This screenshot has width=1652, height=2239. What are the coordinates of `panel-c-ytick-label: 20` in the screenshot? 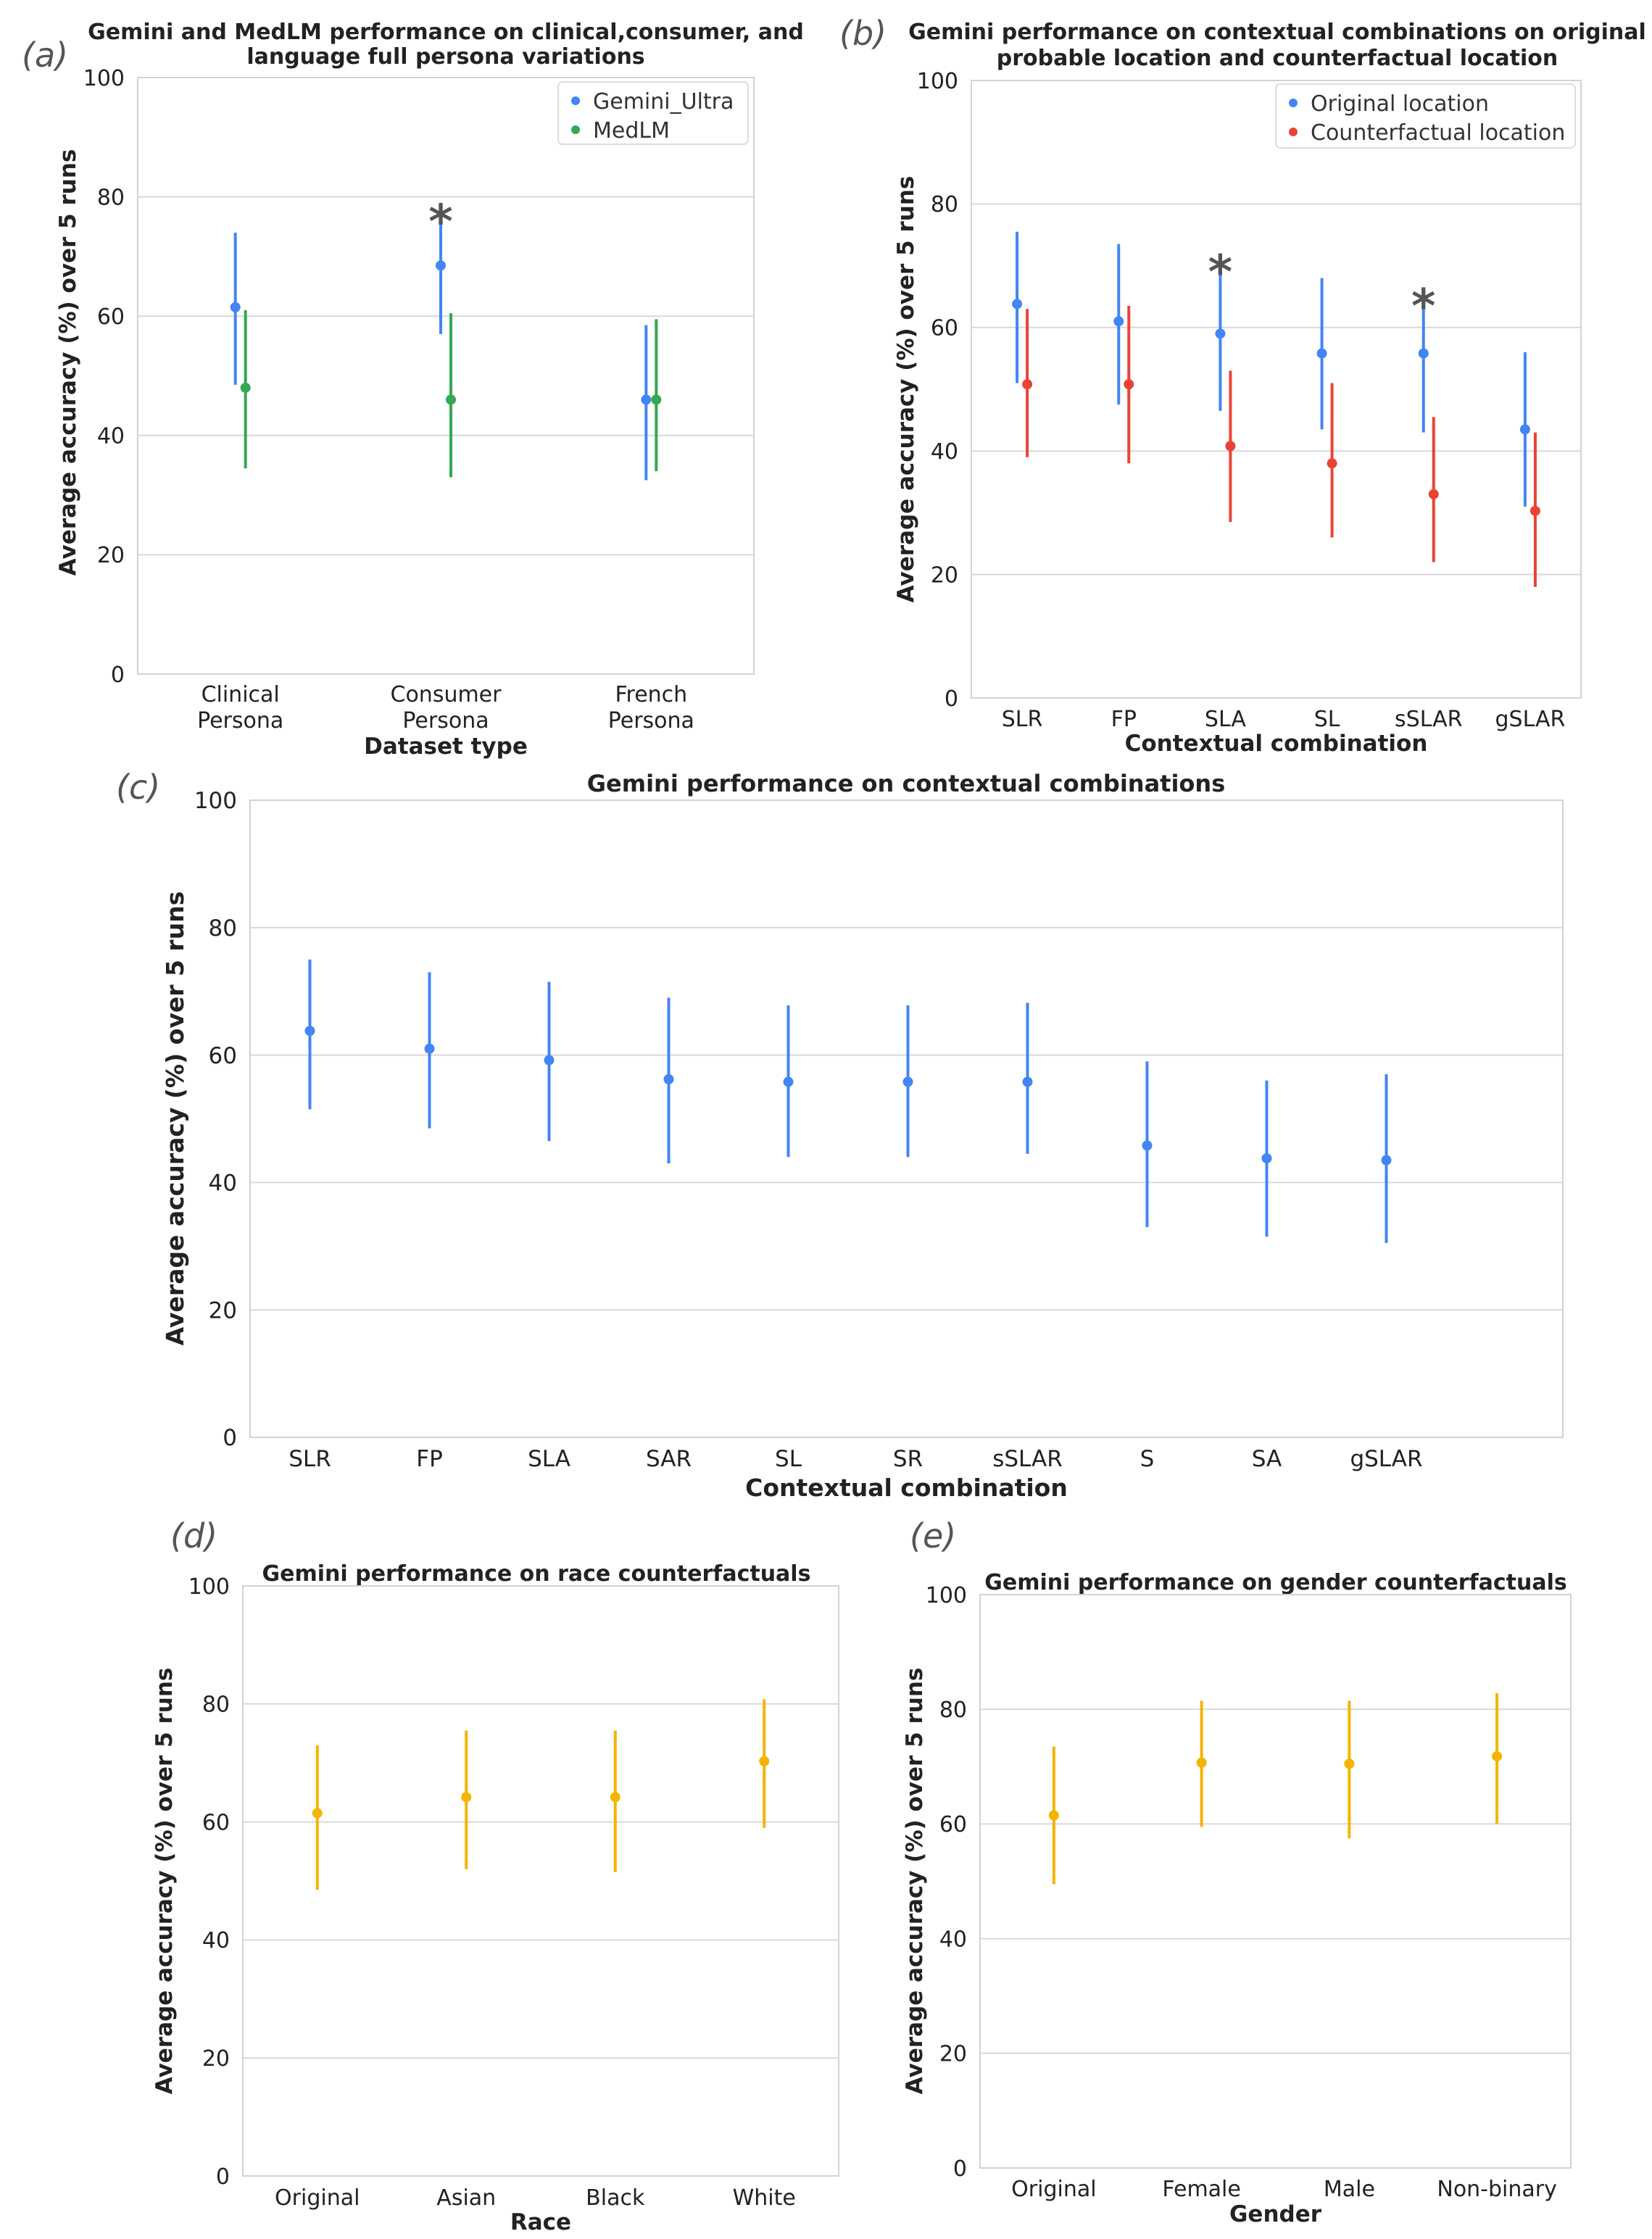 It's located at (223, 1310).